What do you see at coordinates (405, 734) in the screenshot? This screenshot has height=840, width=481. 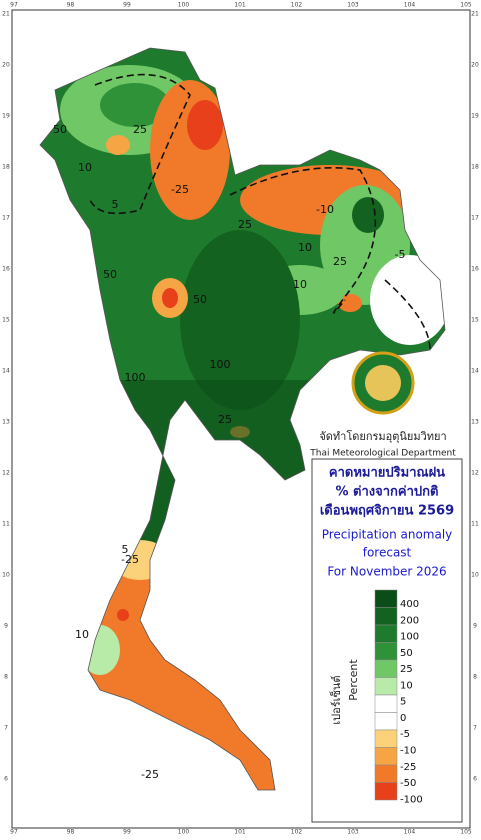 I see `legend-label: -5` at bounding box center [405, 734].